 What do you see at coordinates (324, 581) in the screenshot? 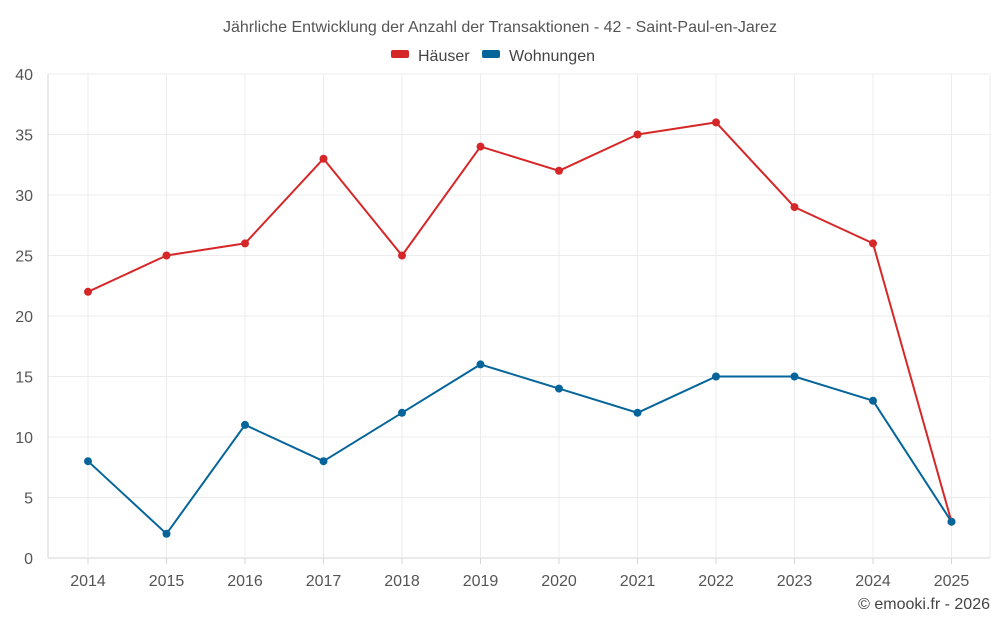
I see `x-tick-label: 2017` at bounding box center [324, 581].